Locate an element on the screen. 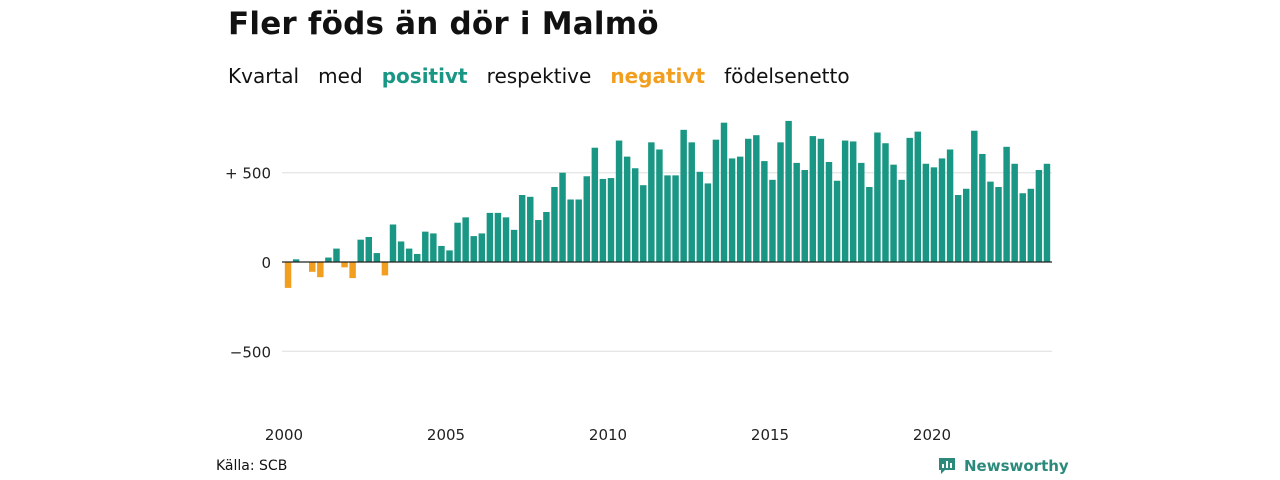  subtitle-word-med: med is located at coordinates (340, 76).